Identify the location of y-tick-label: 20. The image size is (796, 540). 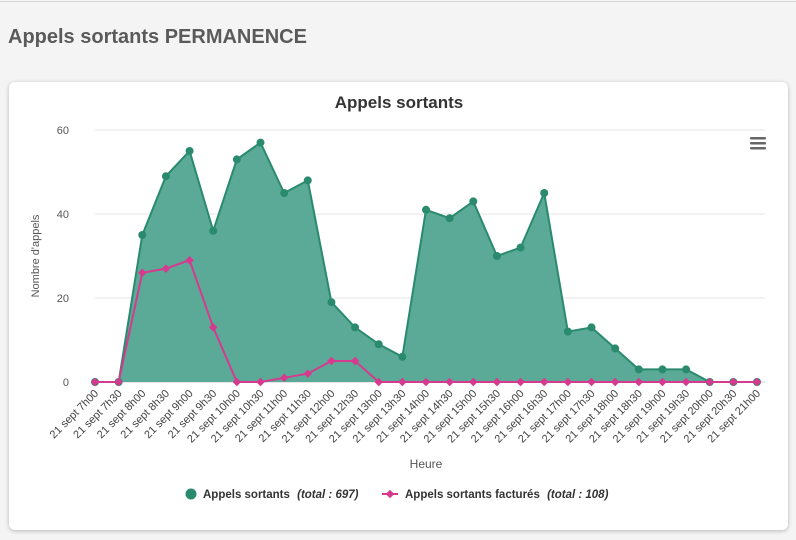
(63, 299).